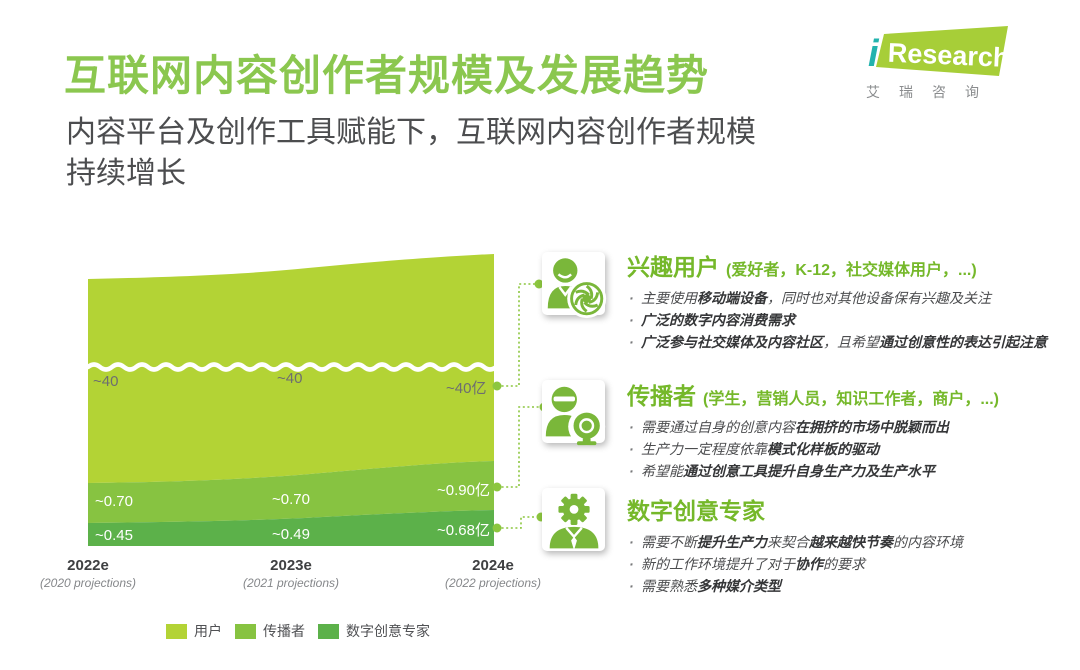  I want to click on digital-expert-icon, so click(573, 519).